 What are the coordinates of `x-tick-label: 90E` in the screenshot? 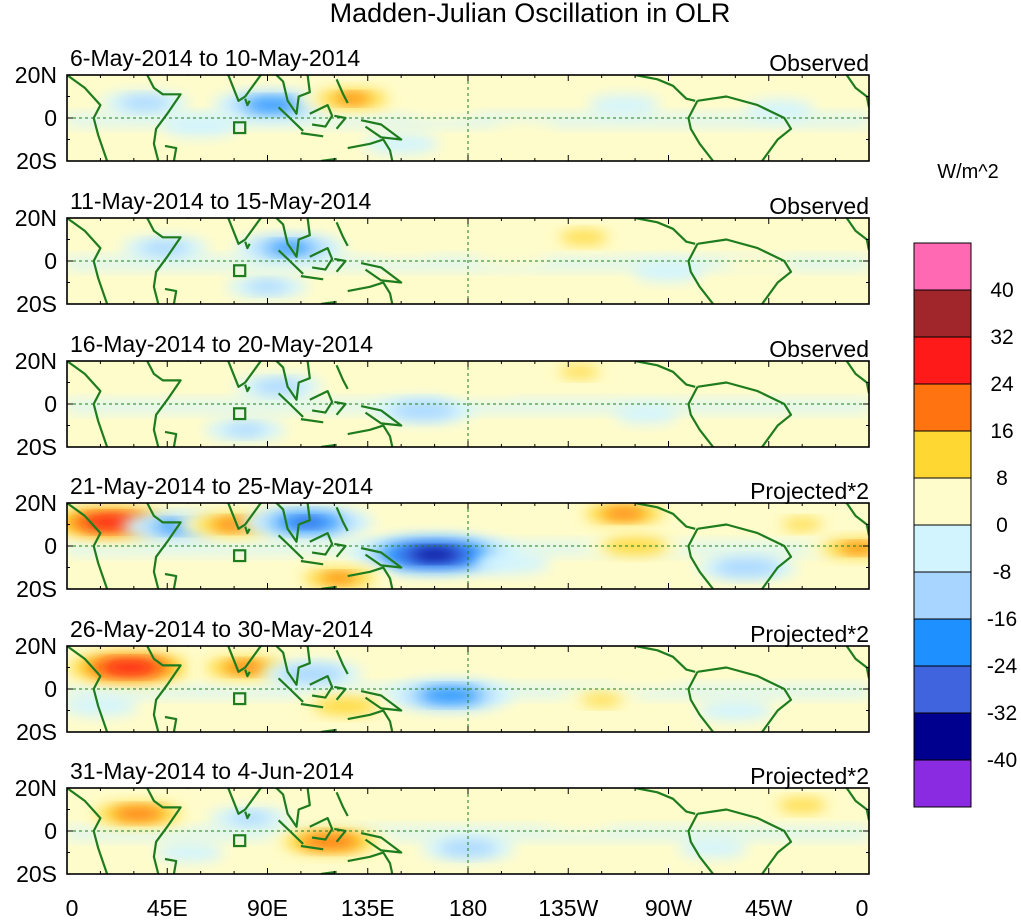 It's located at (267, 907).